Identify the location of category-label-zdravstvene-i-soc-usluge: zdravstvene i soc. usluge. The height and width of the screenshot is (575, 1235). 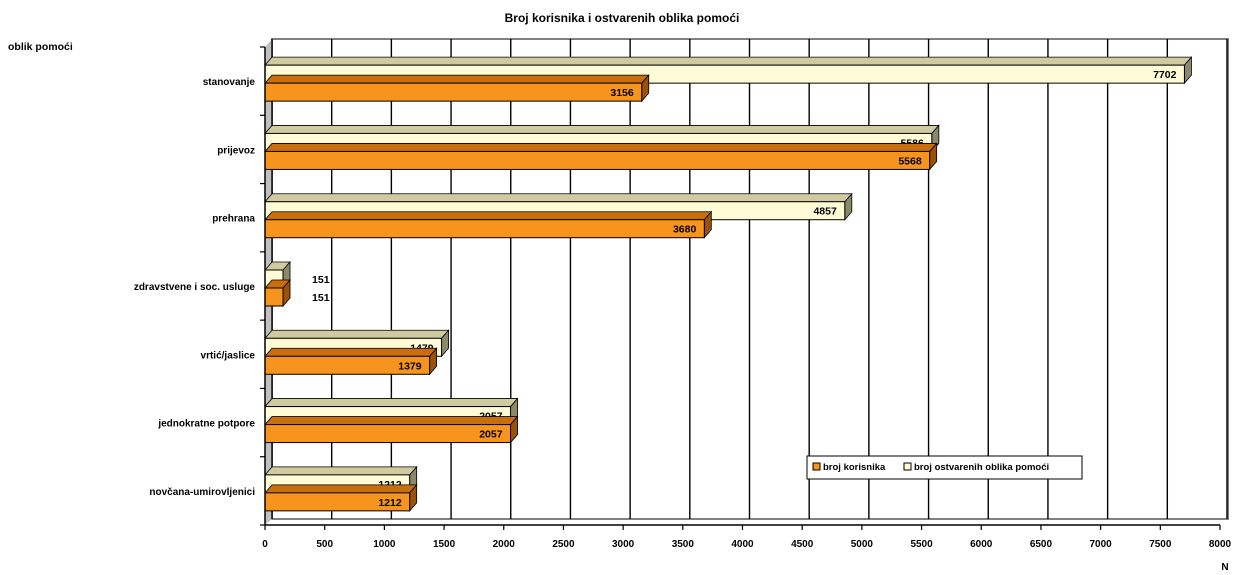
(195, 287).